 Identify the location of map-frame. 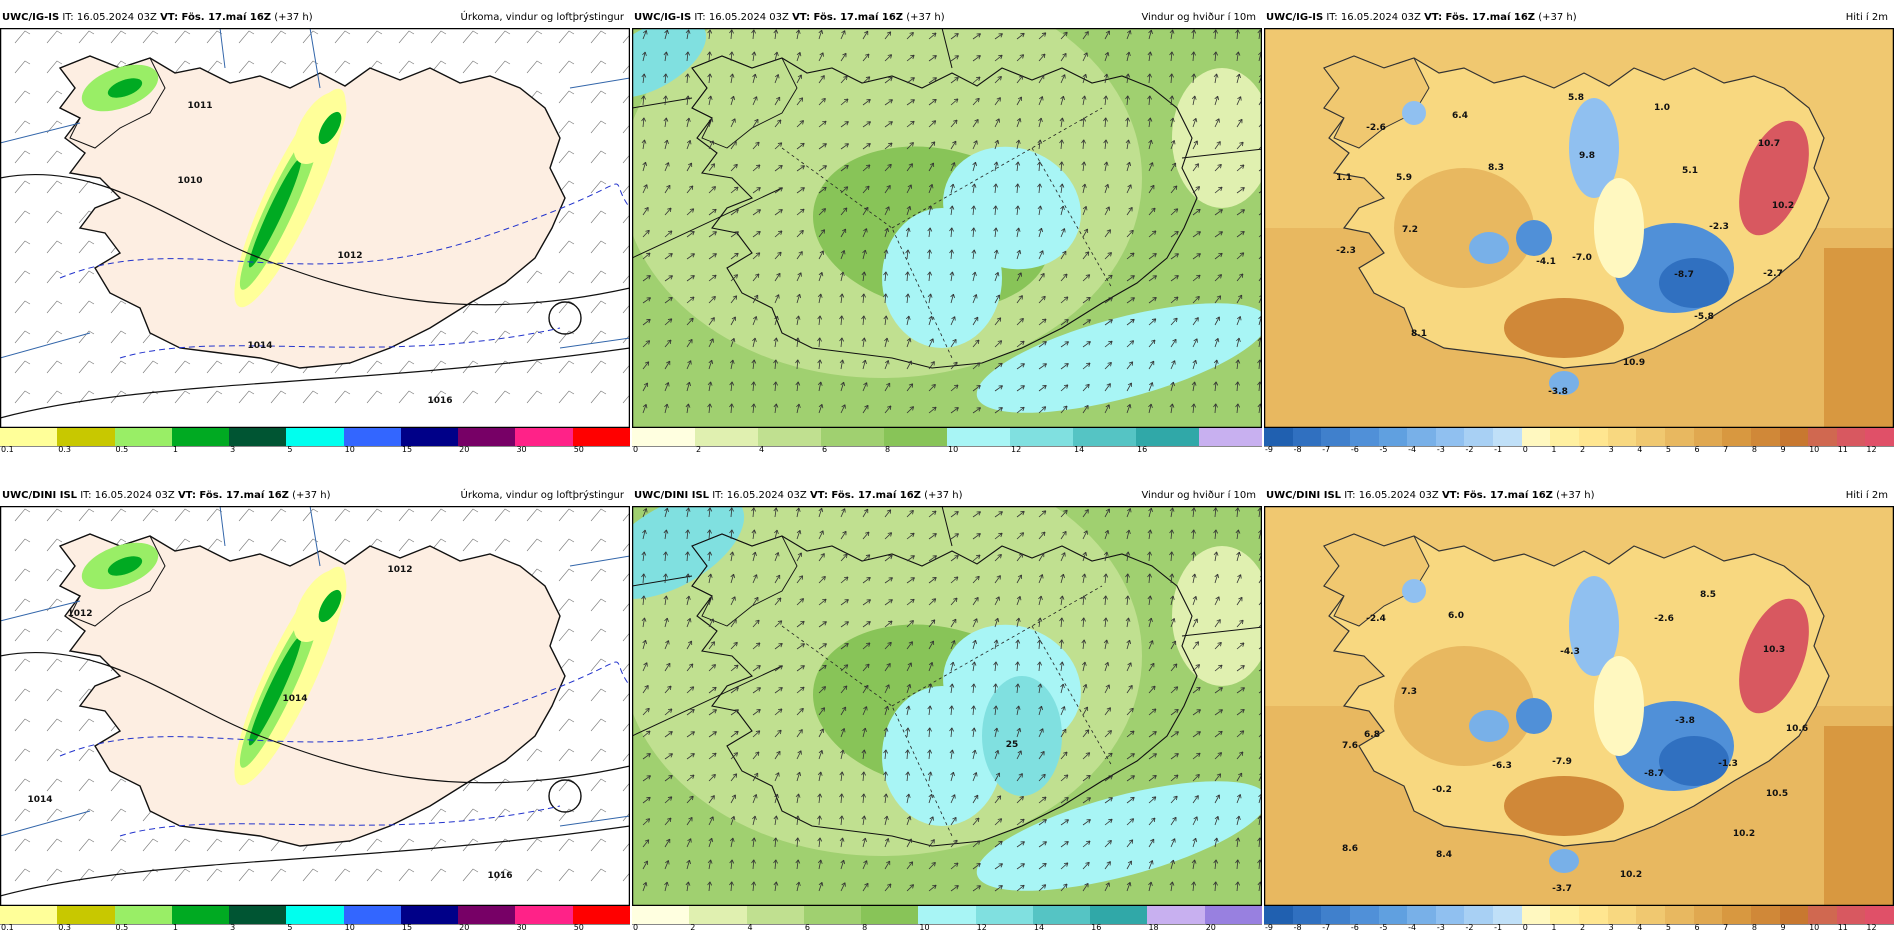
(315, 228).